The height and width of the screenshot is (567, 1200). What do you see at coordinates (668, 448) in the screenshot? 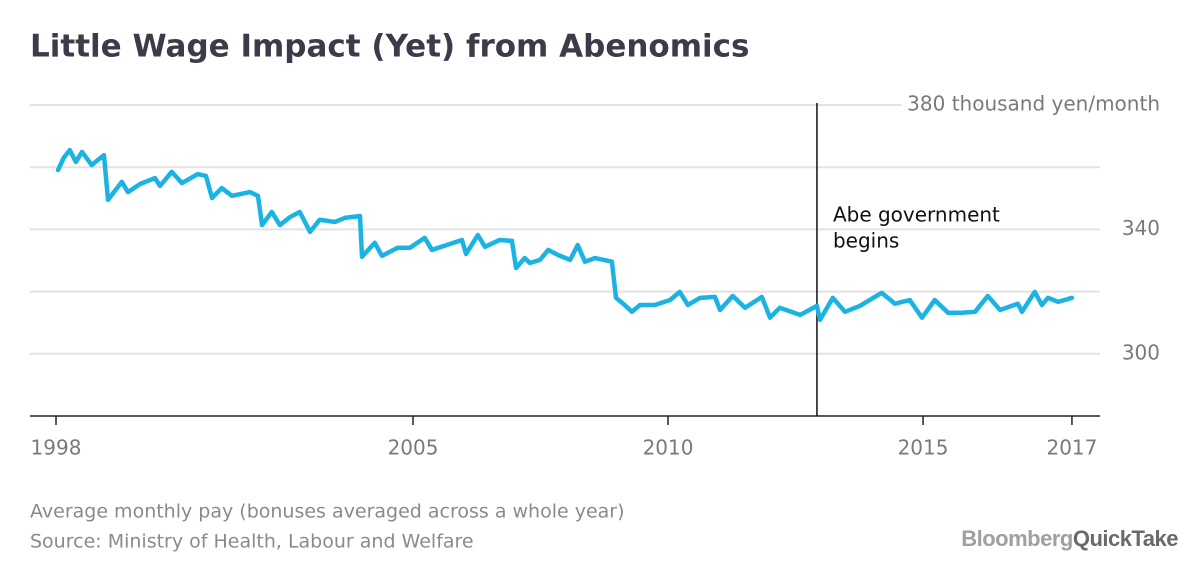
I see `x-tick-label: 2010` at bounding box center [668, 448].